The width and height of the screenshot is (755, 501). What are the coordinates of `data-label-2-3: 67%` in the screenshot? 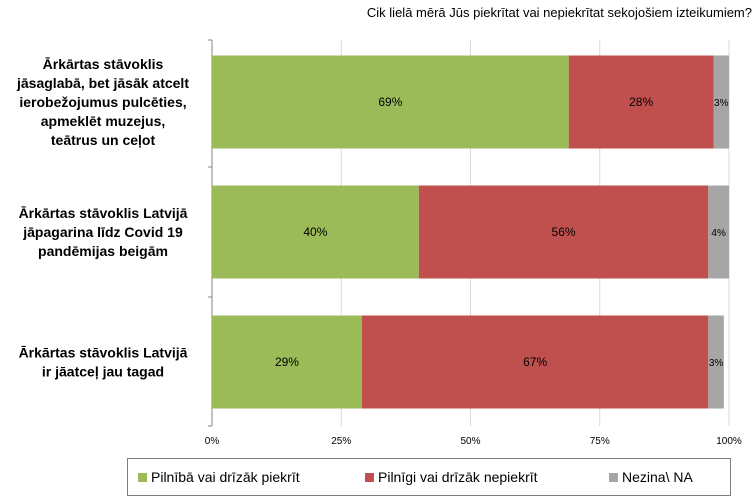 It's located at (535, 362).